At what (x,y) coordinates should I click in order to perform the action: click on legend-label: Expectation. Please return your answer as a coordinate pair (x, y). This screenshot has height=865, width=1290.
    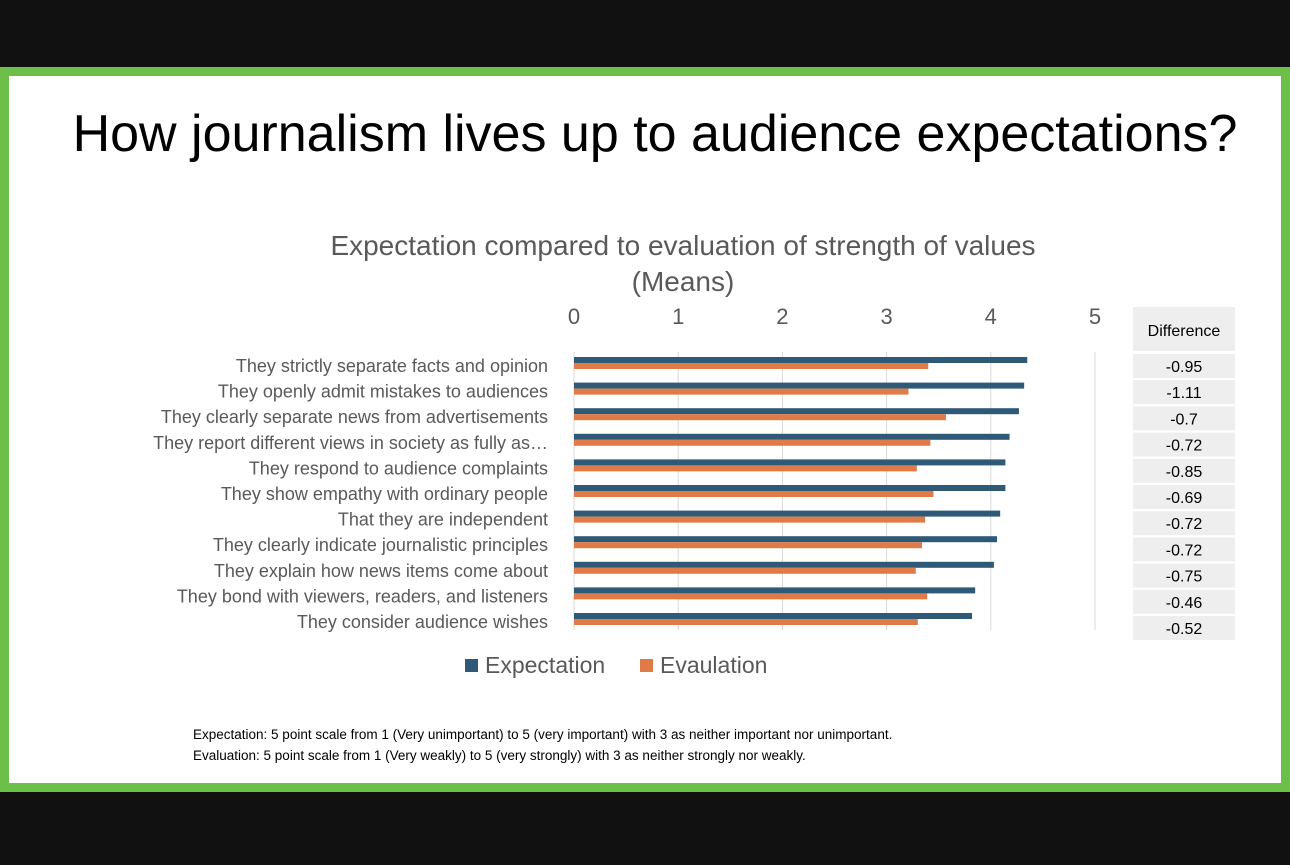
    Looking at the image, I should click on (545, 665).